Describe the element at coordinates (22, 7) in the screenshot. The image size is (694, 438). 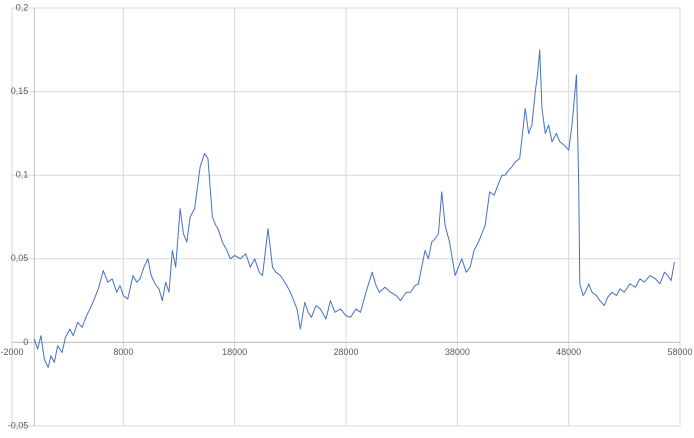
I see `y-tick-label: 0,2` at that location.